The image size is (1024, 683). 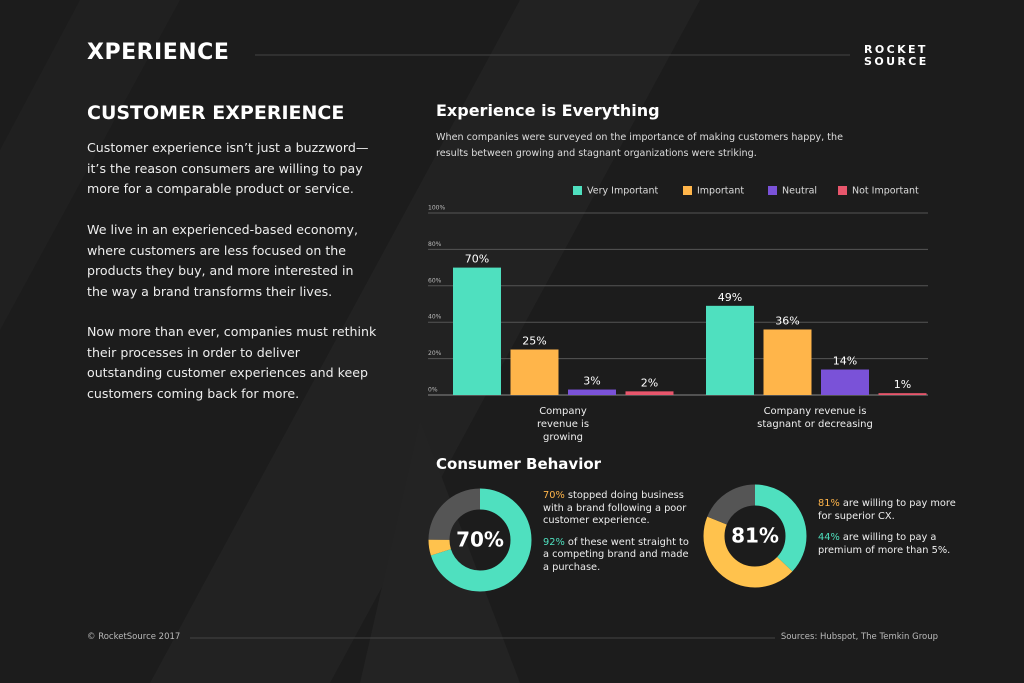 I want to click on copyright: © RocketSource 2017, so click(x=134, y=637).